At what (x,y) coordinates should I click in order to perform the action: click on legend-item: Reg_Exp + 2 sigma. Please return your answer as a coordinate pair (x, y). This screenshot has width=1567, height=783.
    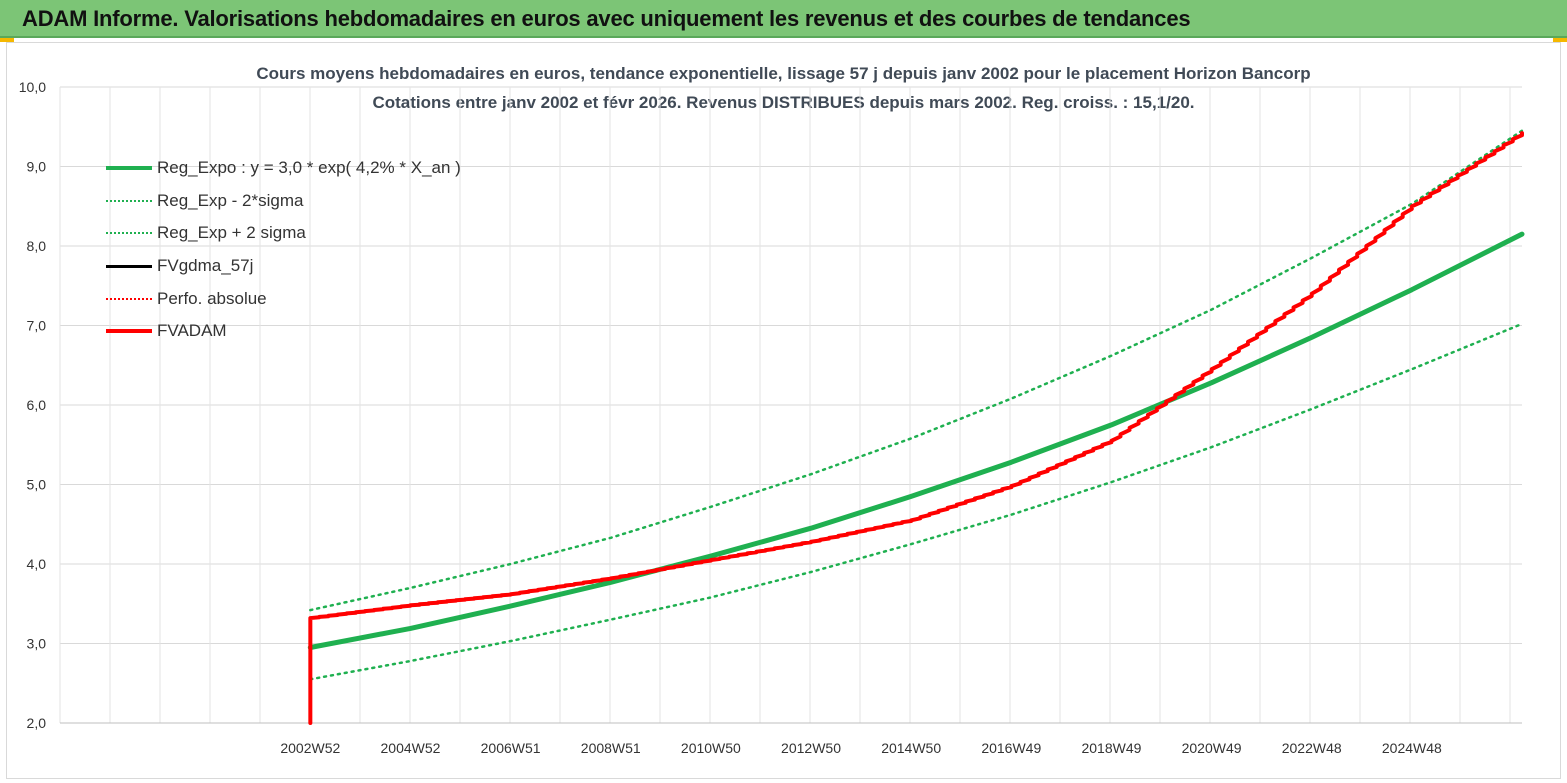
    Looking at the image, I should click on (283, 233).